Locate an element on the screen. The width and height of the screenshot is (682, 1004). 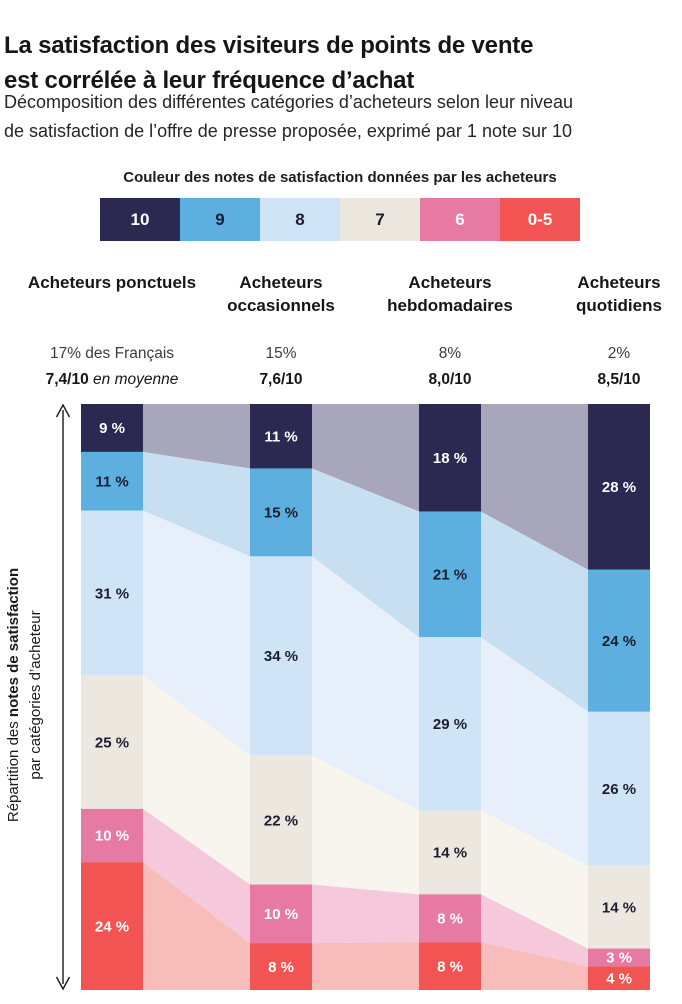
column-header-3: Acheteurs hebdomadaires is located at coordinates (450, 294).